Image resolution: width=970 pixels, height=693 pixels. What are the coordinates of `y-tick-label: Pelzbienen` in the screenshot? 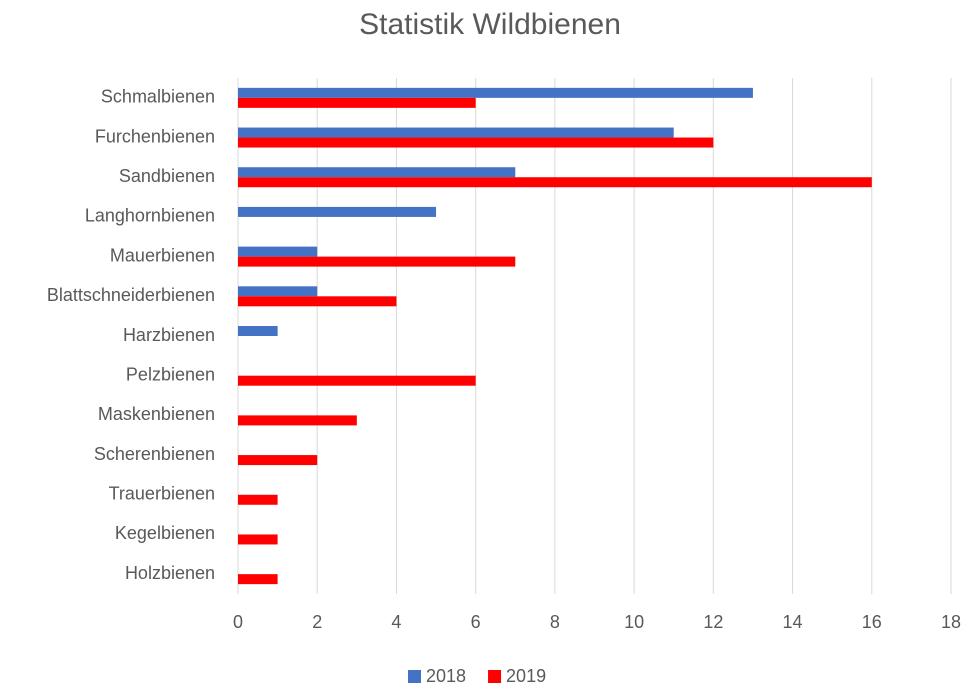 It's located at (170, 374).